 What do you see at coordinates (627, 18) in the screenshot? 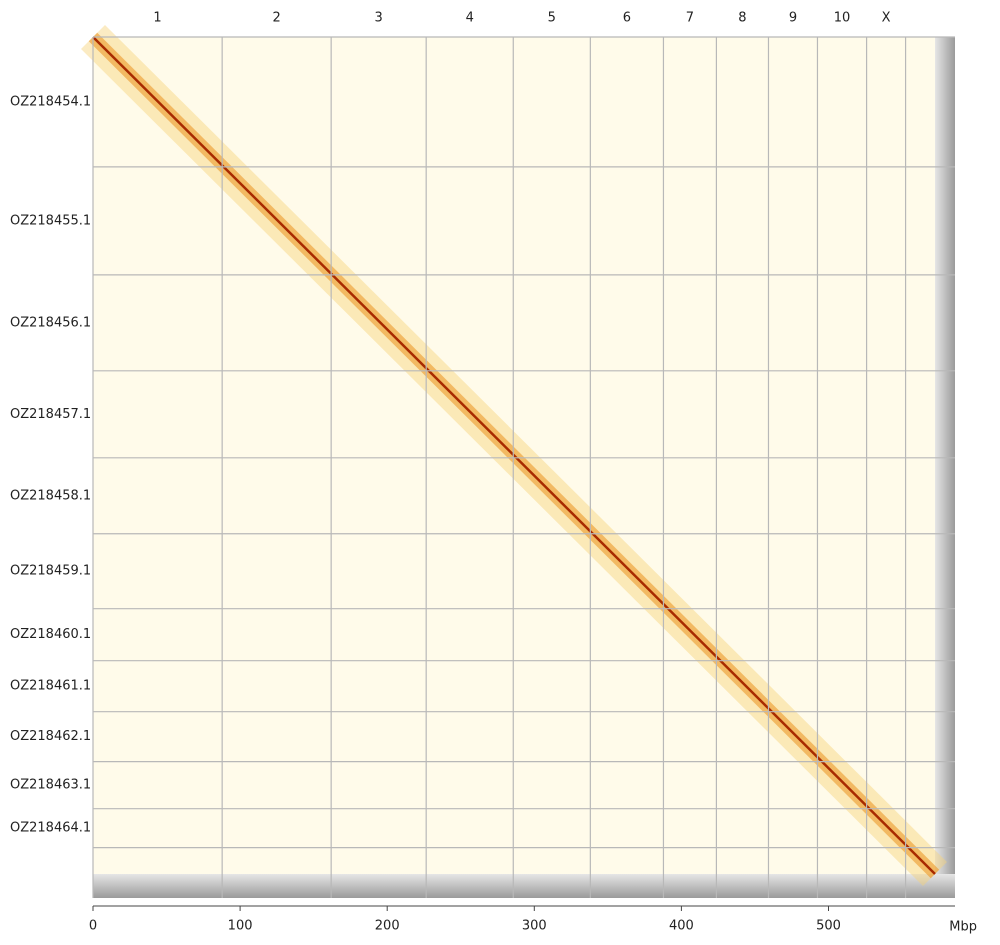
I see `chromosome-label: 6` at bounding box center [627, 18].